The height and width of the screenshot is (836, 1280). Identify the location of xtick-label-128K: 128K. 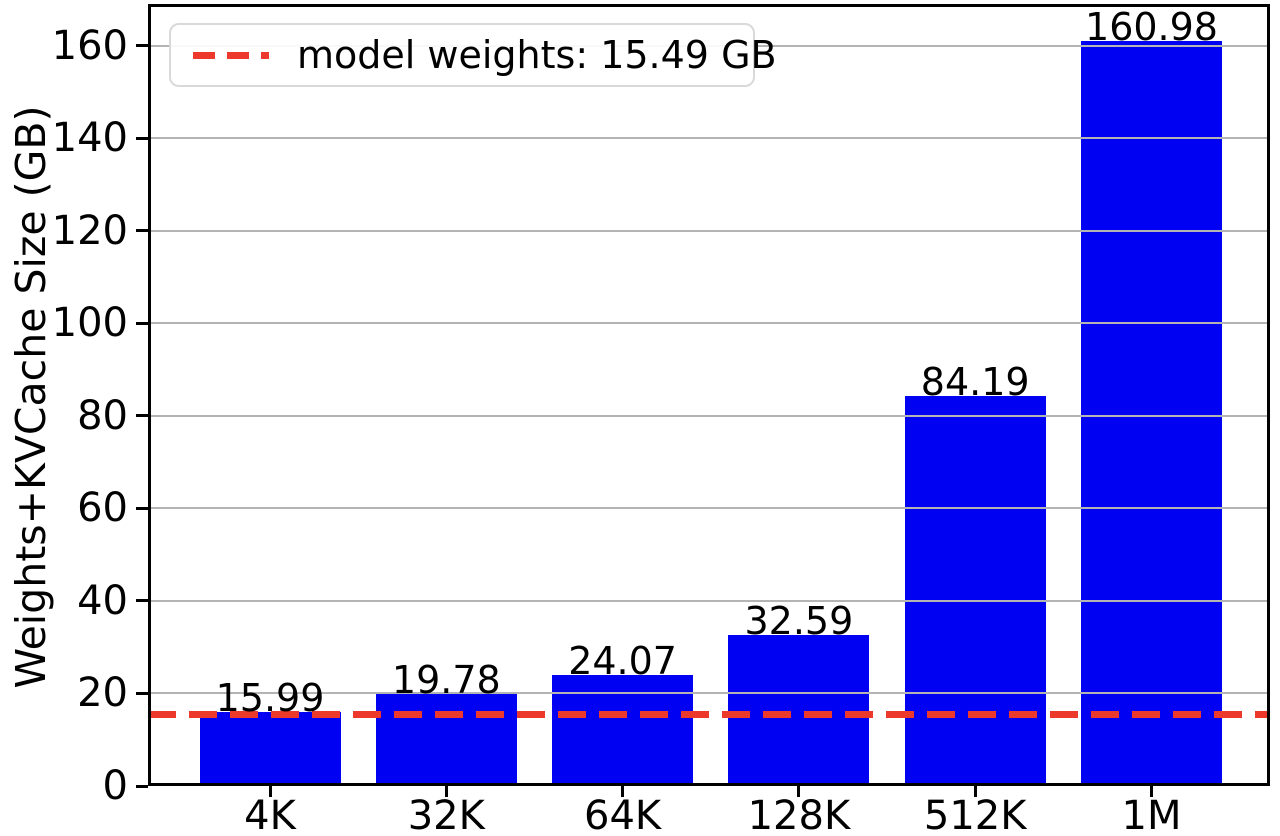
(799, 814).